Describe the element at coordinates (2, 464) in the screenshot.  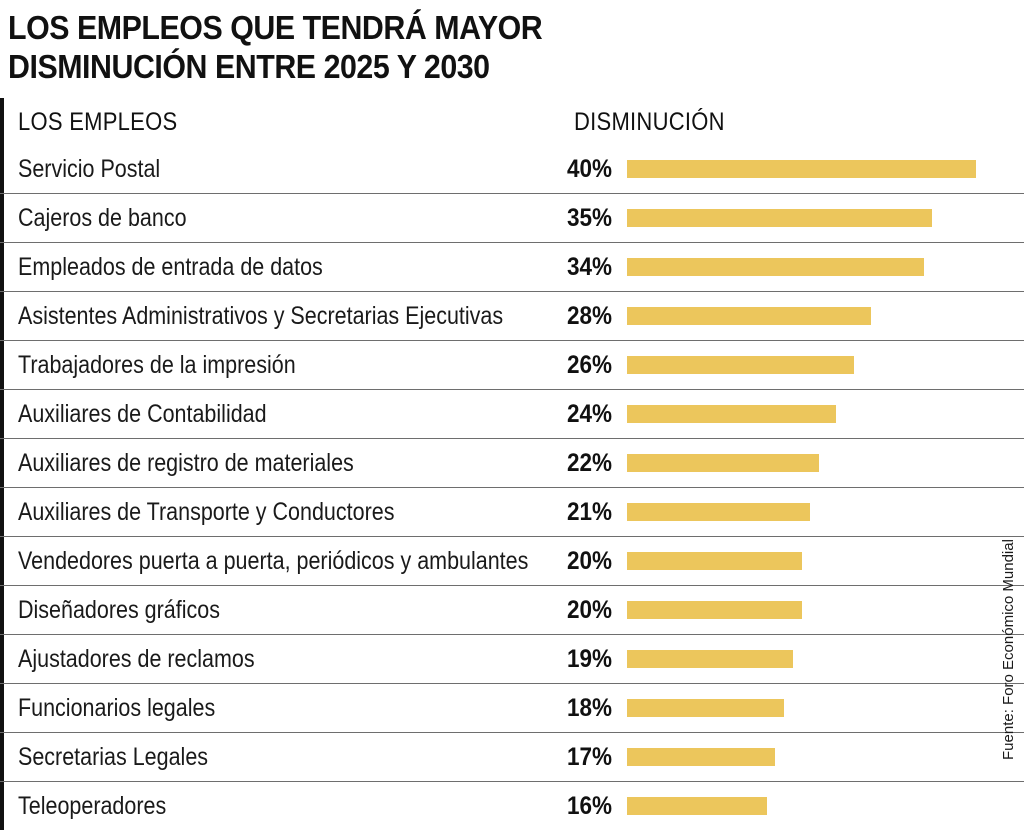
I see `left-accent-rule` at that location.